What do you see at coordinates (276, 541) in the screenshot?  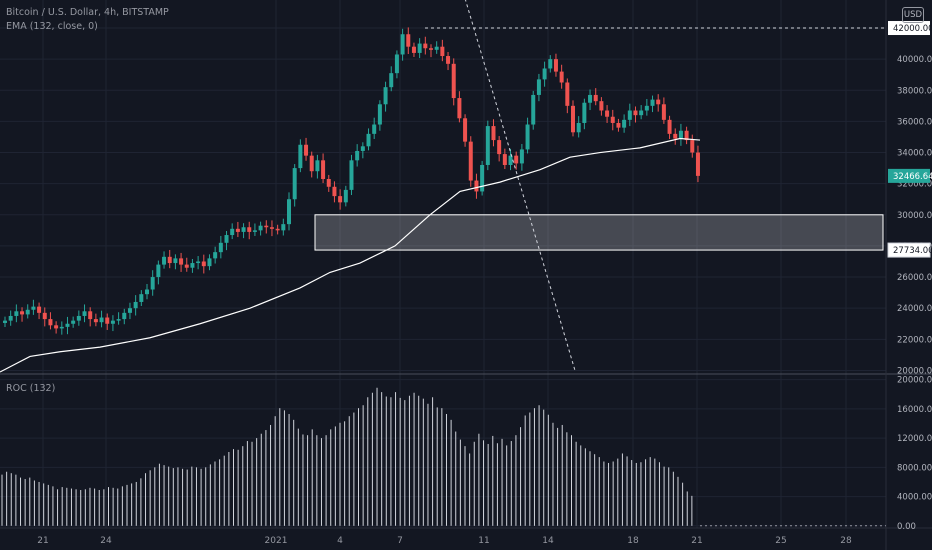 I see `x-tick-label: 2021` at bounding box center [276, 541].